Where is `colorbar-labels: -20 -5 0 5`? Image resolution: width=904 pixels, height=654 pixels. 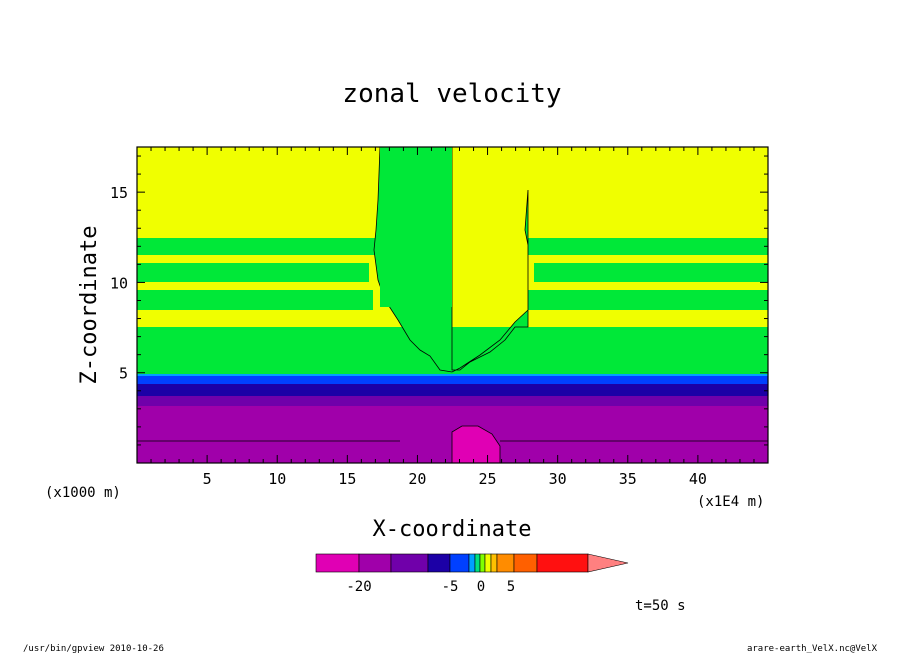 colorbar-labels: -20 -5 0 5 is located at coordinates (430, 587).